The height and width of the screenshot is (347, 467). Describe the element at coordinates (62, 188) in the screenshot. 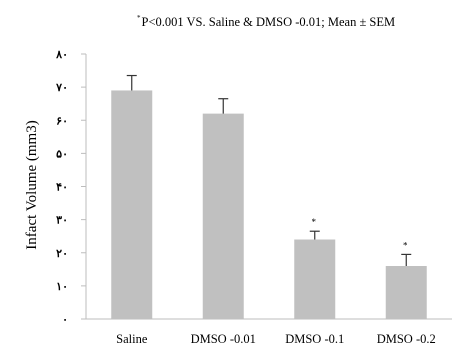

I see `y-tick-label: ۴۰` at that location.